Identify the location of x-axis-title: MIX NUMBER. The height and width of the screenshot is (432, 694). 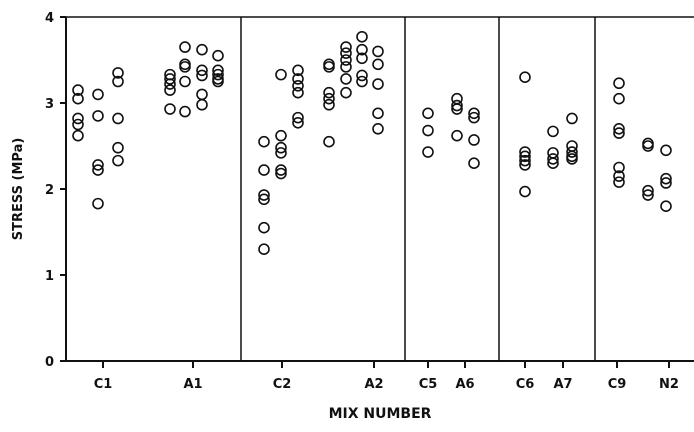
(380, 414).